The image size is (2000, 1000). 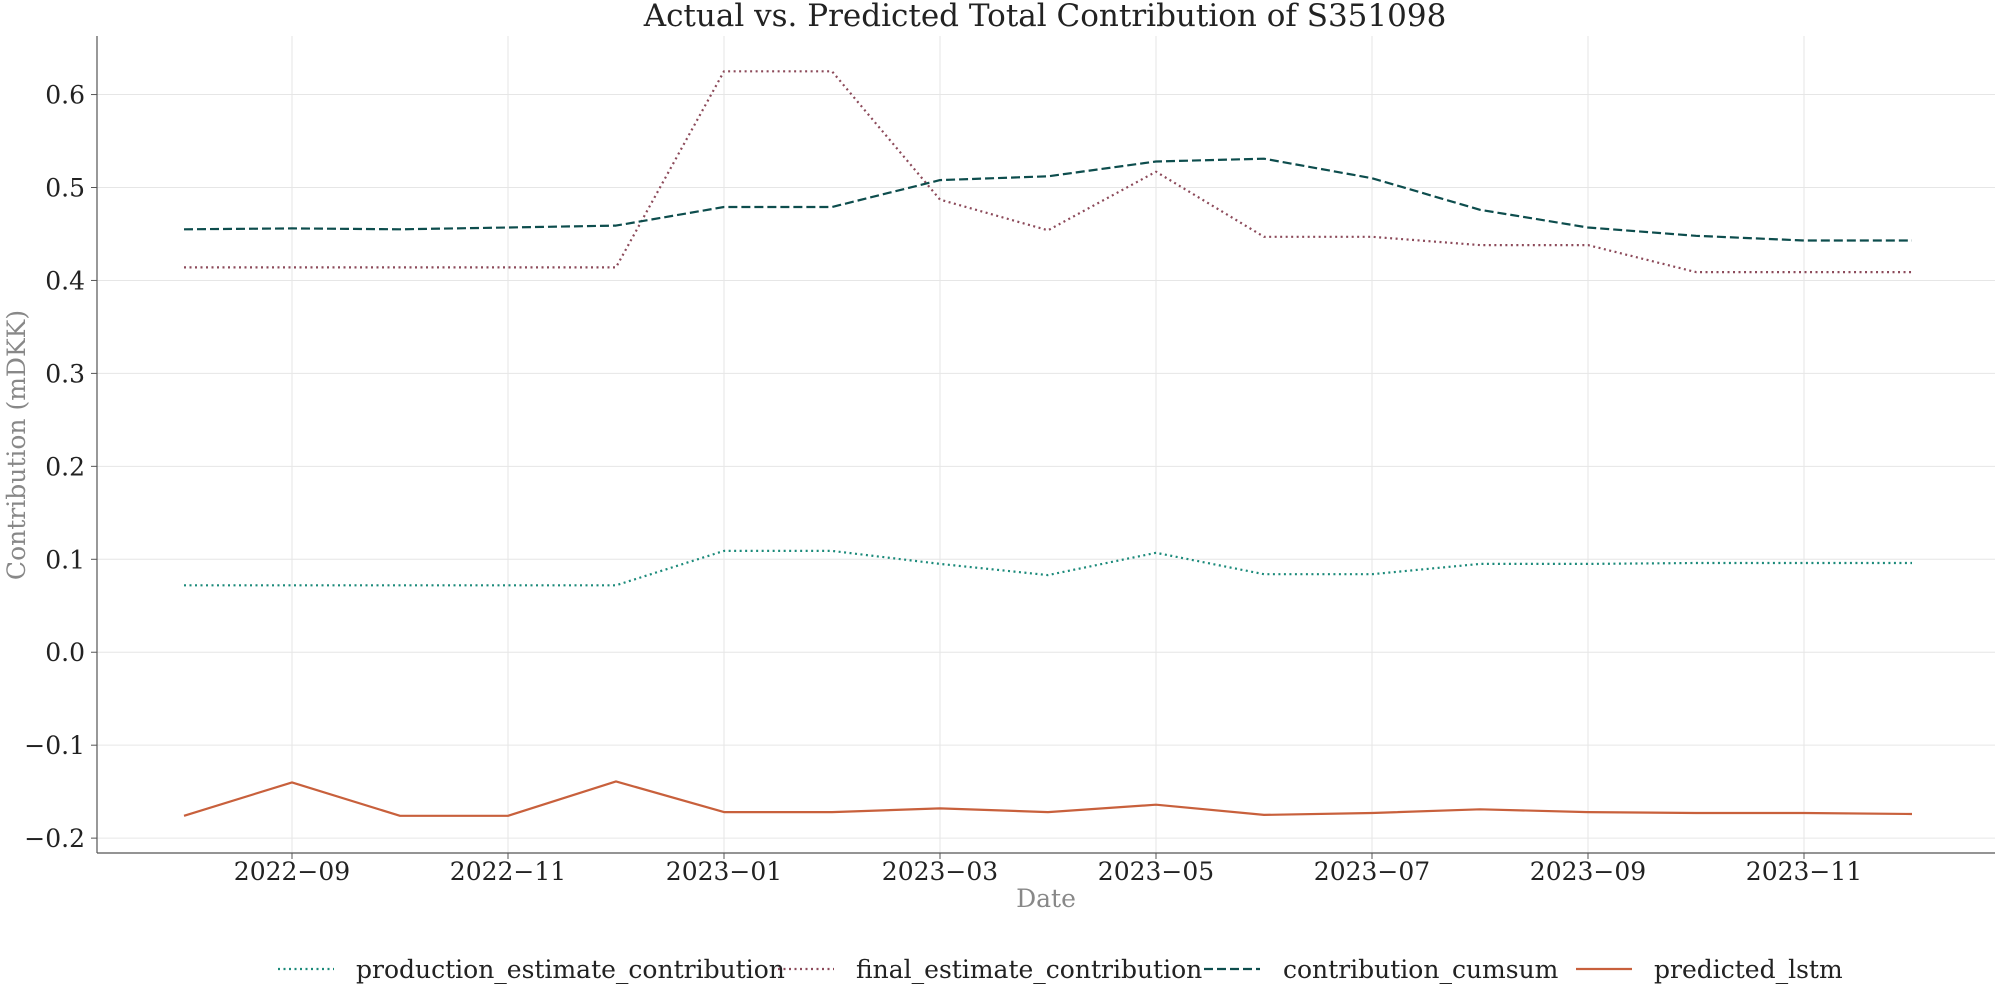 What do you see at coordinates (65, 95) in the screenshot?
I see `y-tick-label: 0.6` at bounding box center [65, 95].